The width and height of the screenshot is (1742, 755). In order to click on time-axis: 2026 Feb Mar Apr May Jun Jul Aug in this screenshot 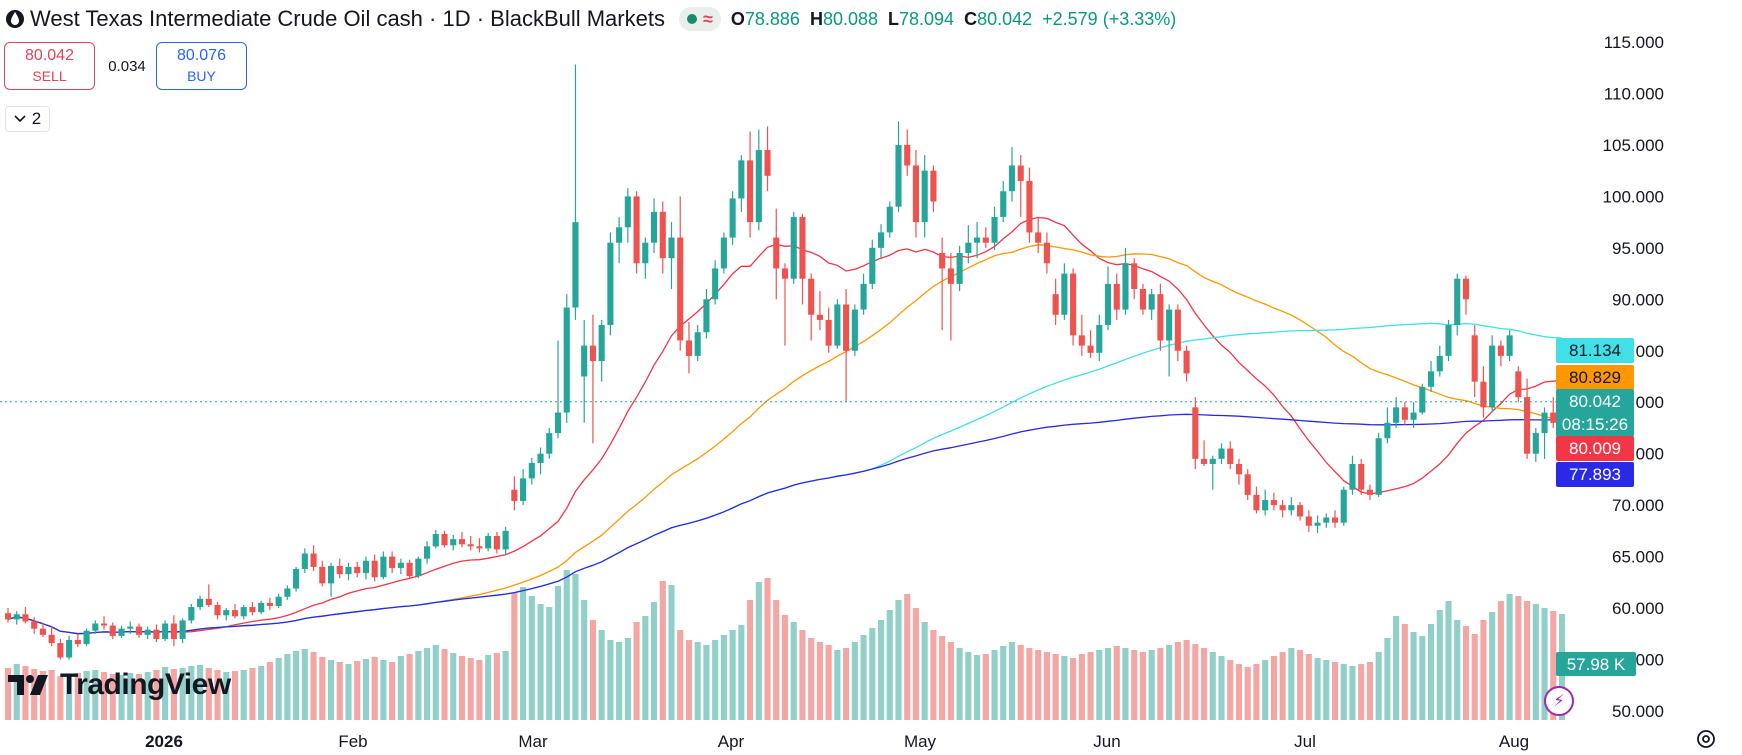, I will do `click(837, 741)`.